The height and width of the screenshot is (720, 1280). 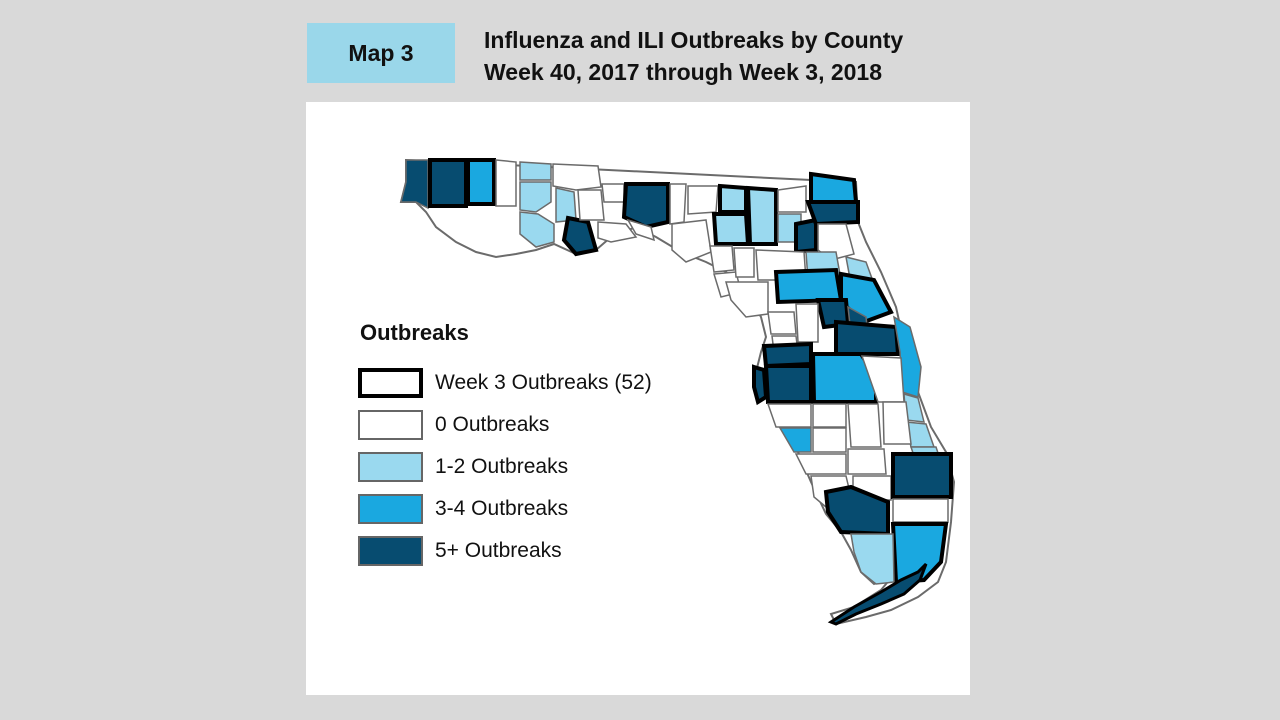 I want to click on county-hillsborough, so click(x=788, y=384).